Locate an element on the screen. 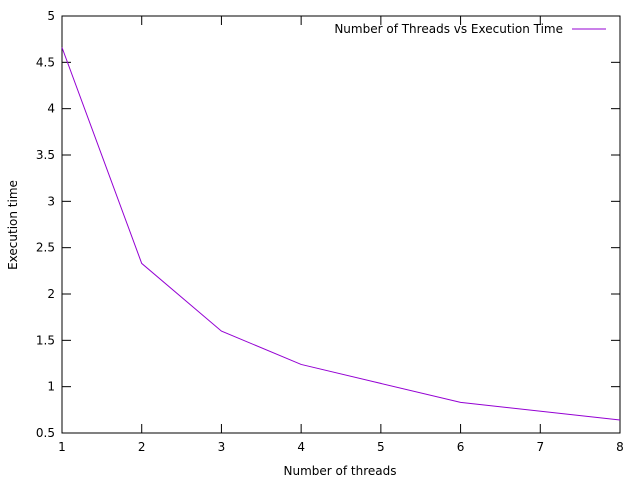 The width and height of the screenshot is (640, 480). y-tick-label: 1 is located at coordinates (51, 387).